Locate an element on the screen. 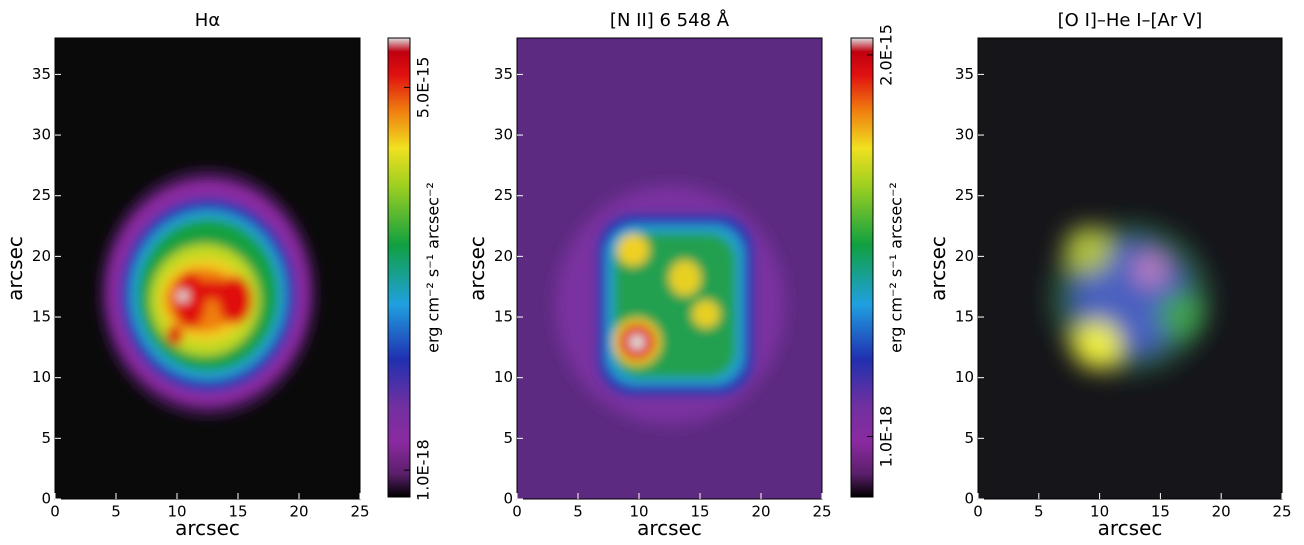  colorbar-tick-label: 2.0E-15 is located at coordinates (886, 55).